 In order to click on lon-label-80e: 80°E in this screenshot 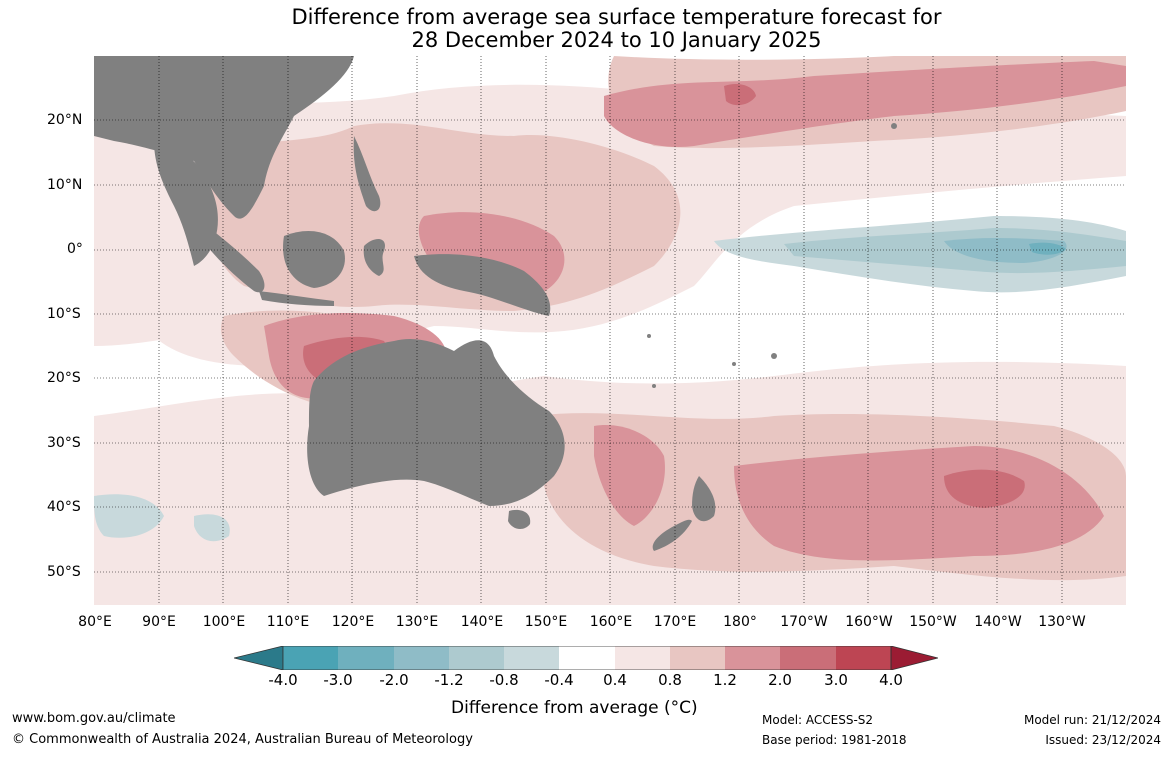, I will do `click(95, 622)`.